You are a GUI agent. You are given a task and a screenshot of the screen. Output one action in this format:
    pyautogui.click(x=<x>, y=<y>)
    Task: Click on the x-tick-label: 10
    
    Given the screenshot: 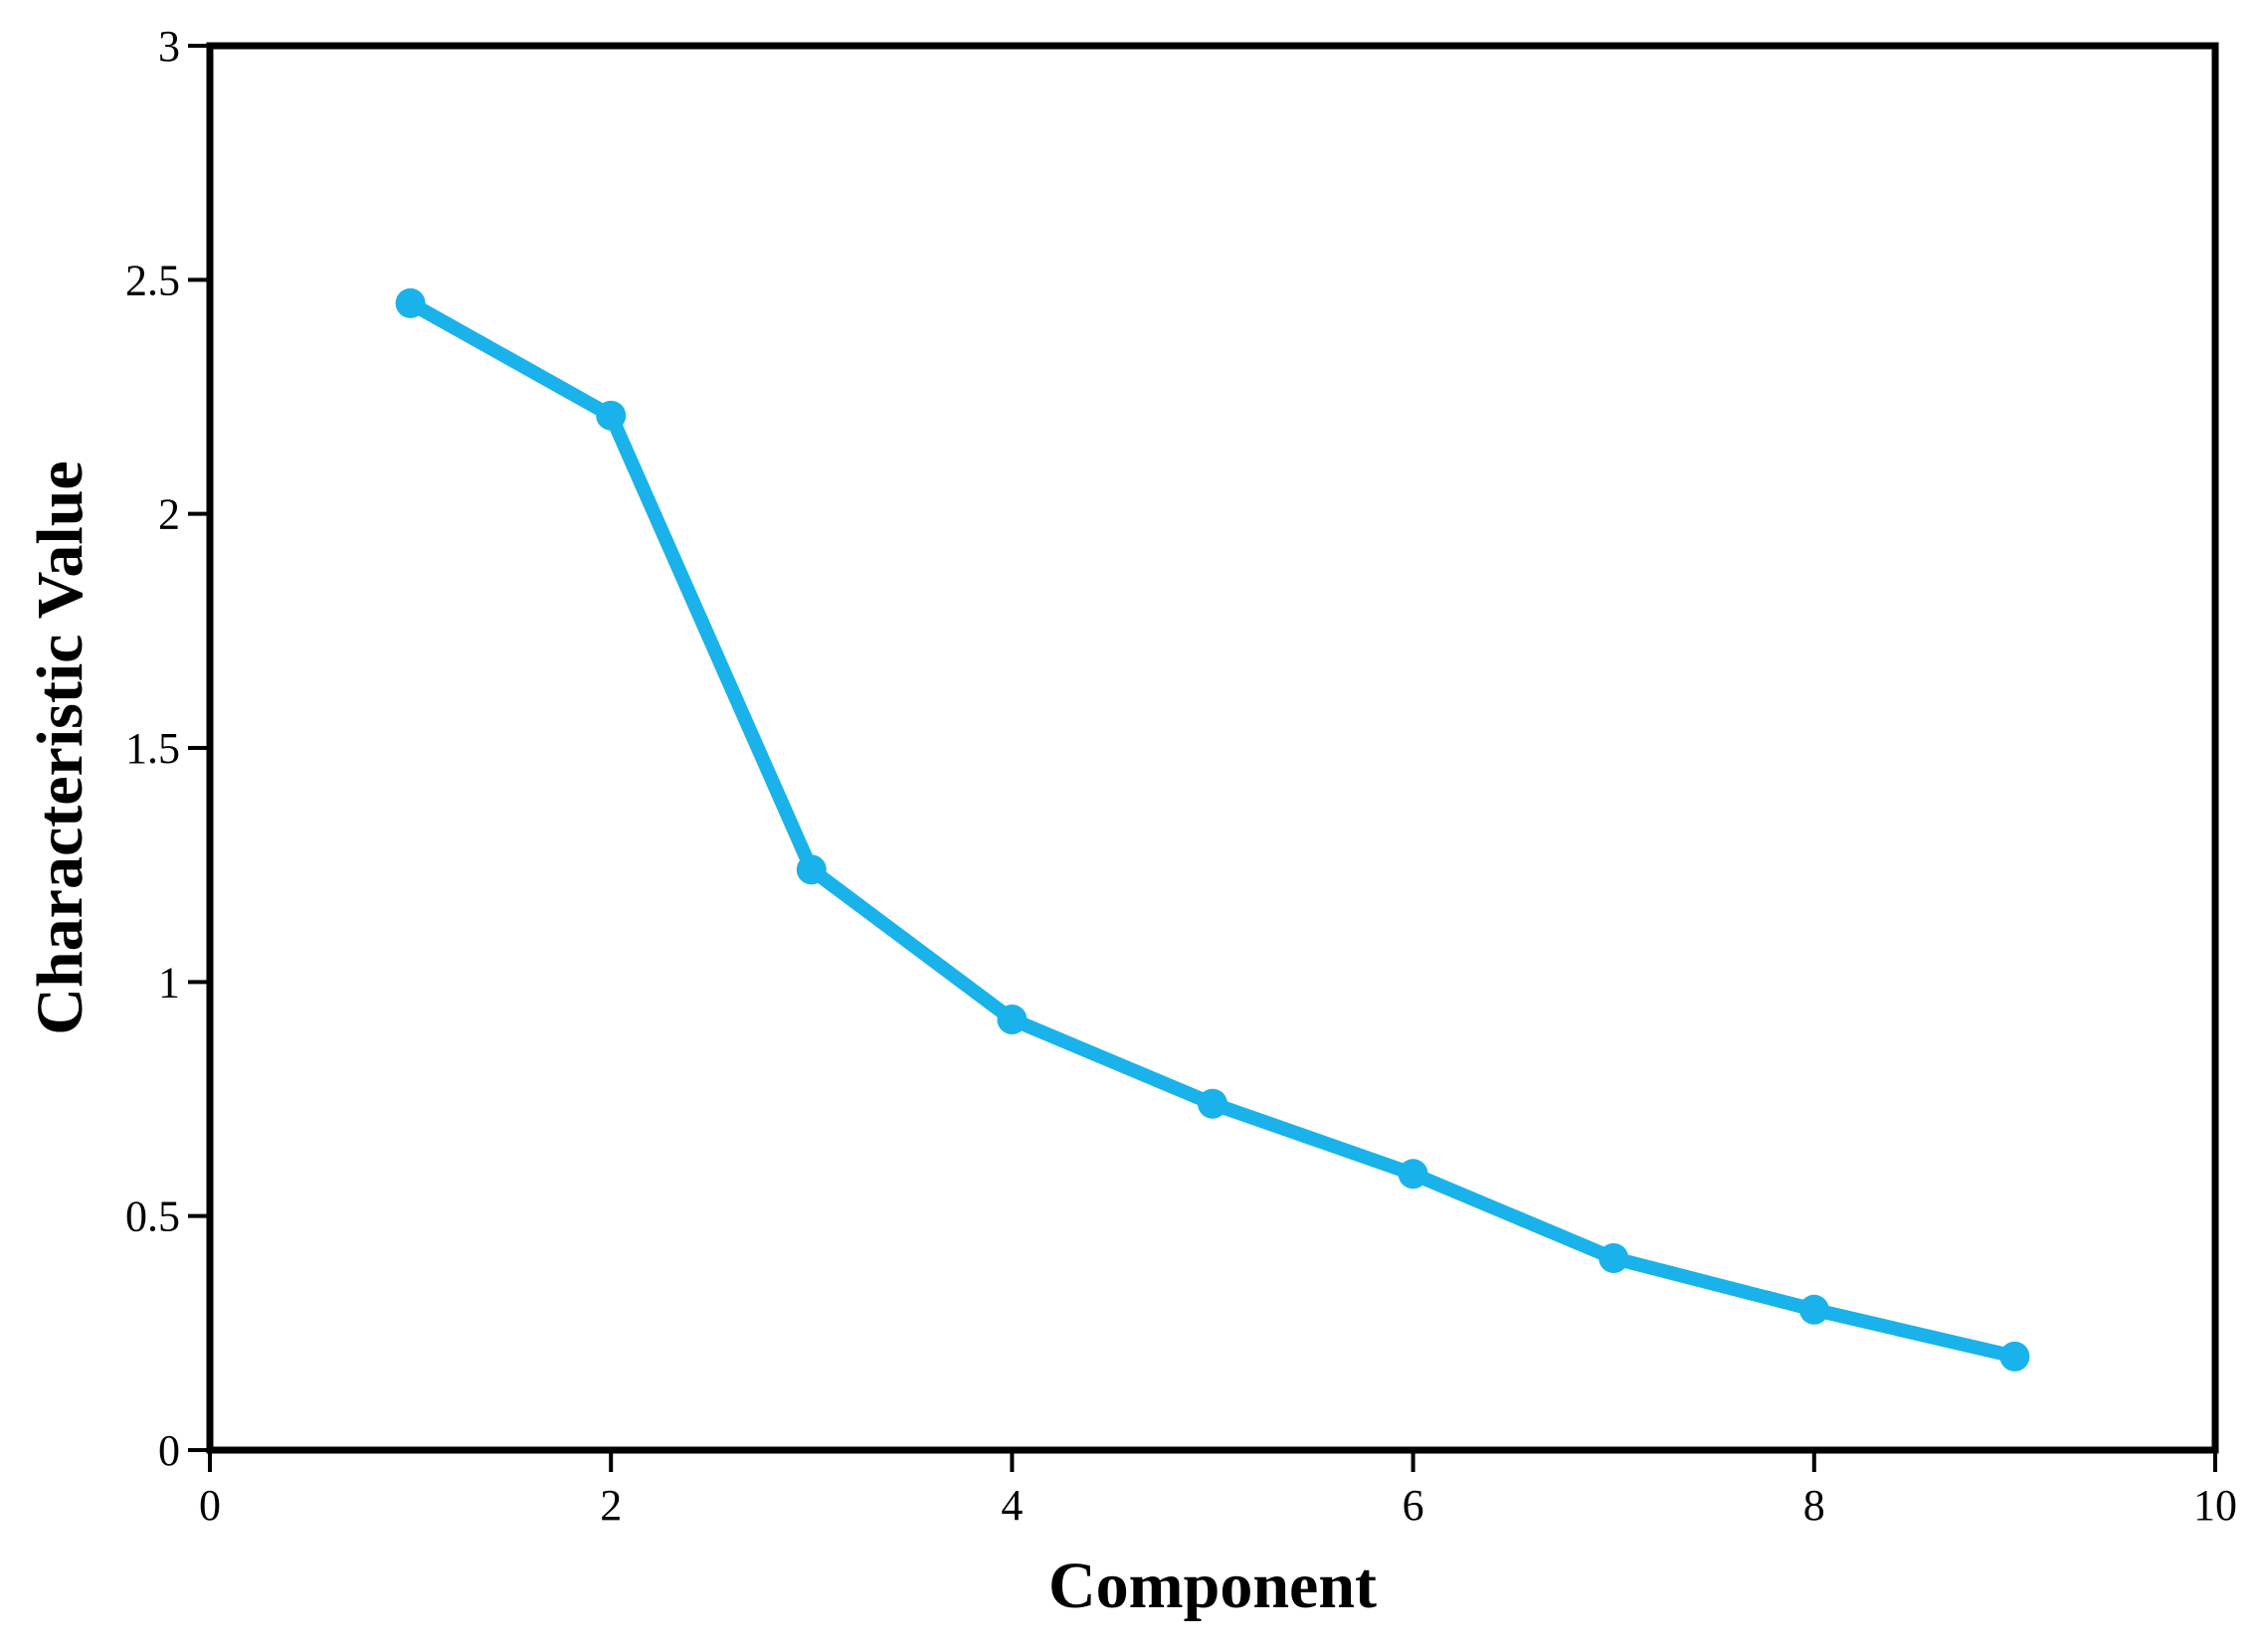 What is the action you would take?
    pyautogui.click(x=2215, y=1505)
    